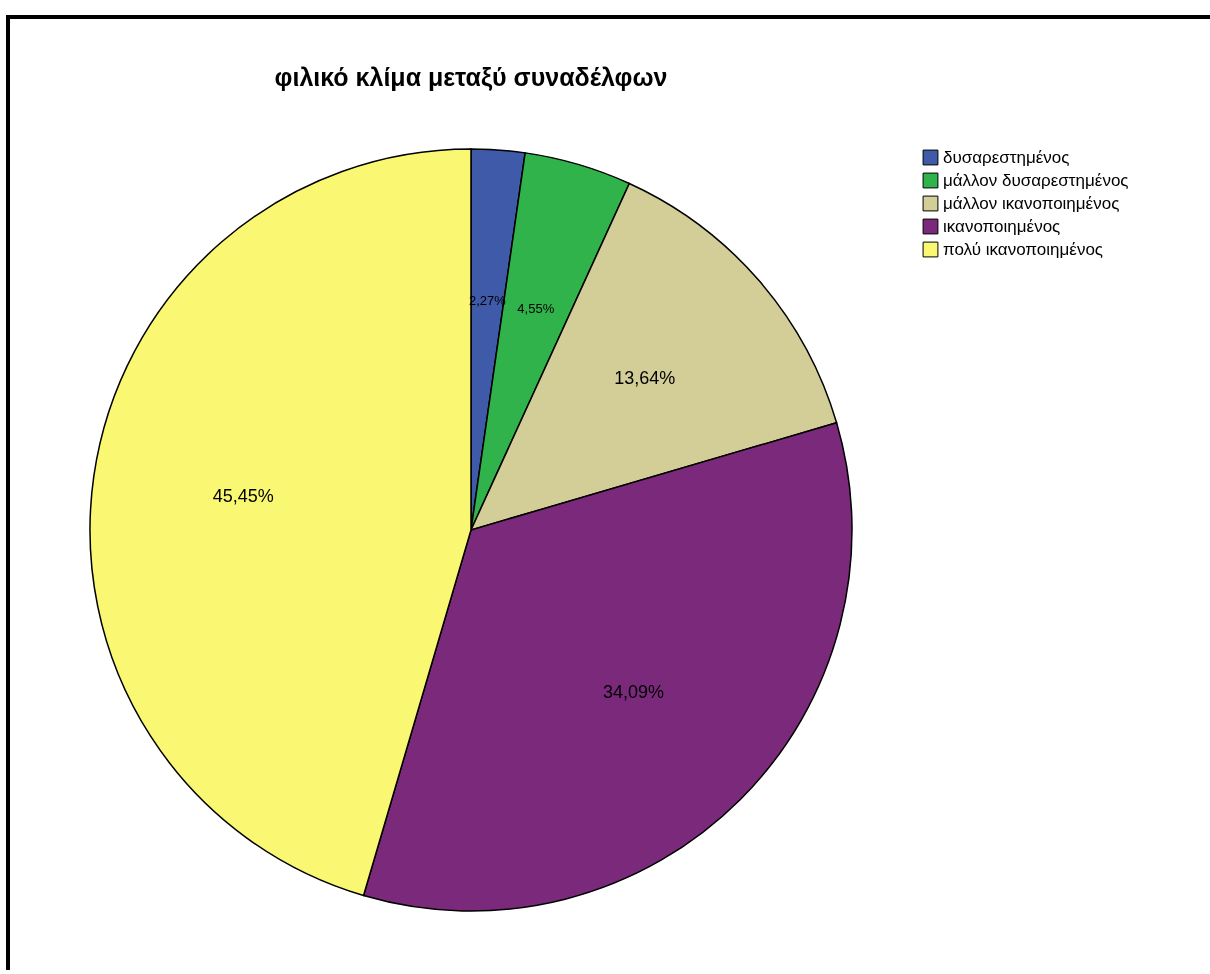 The image size is (1210, 974). Describe the element at coordinates (1031, 203) in the screenshot. I see `legend-label: μάλλον ικανοποιημένος` at that location.